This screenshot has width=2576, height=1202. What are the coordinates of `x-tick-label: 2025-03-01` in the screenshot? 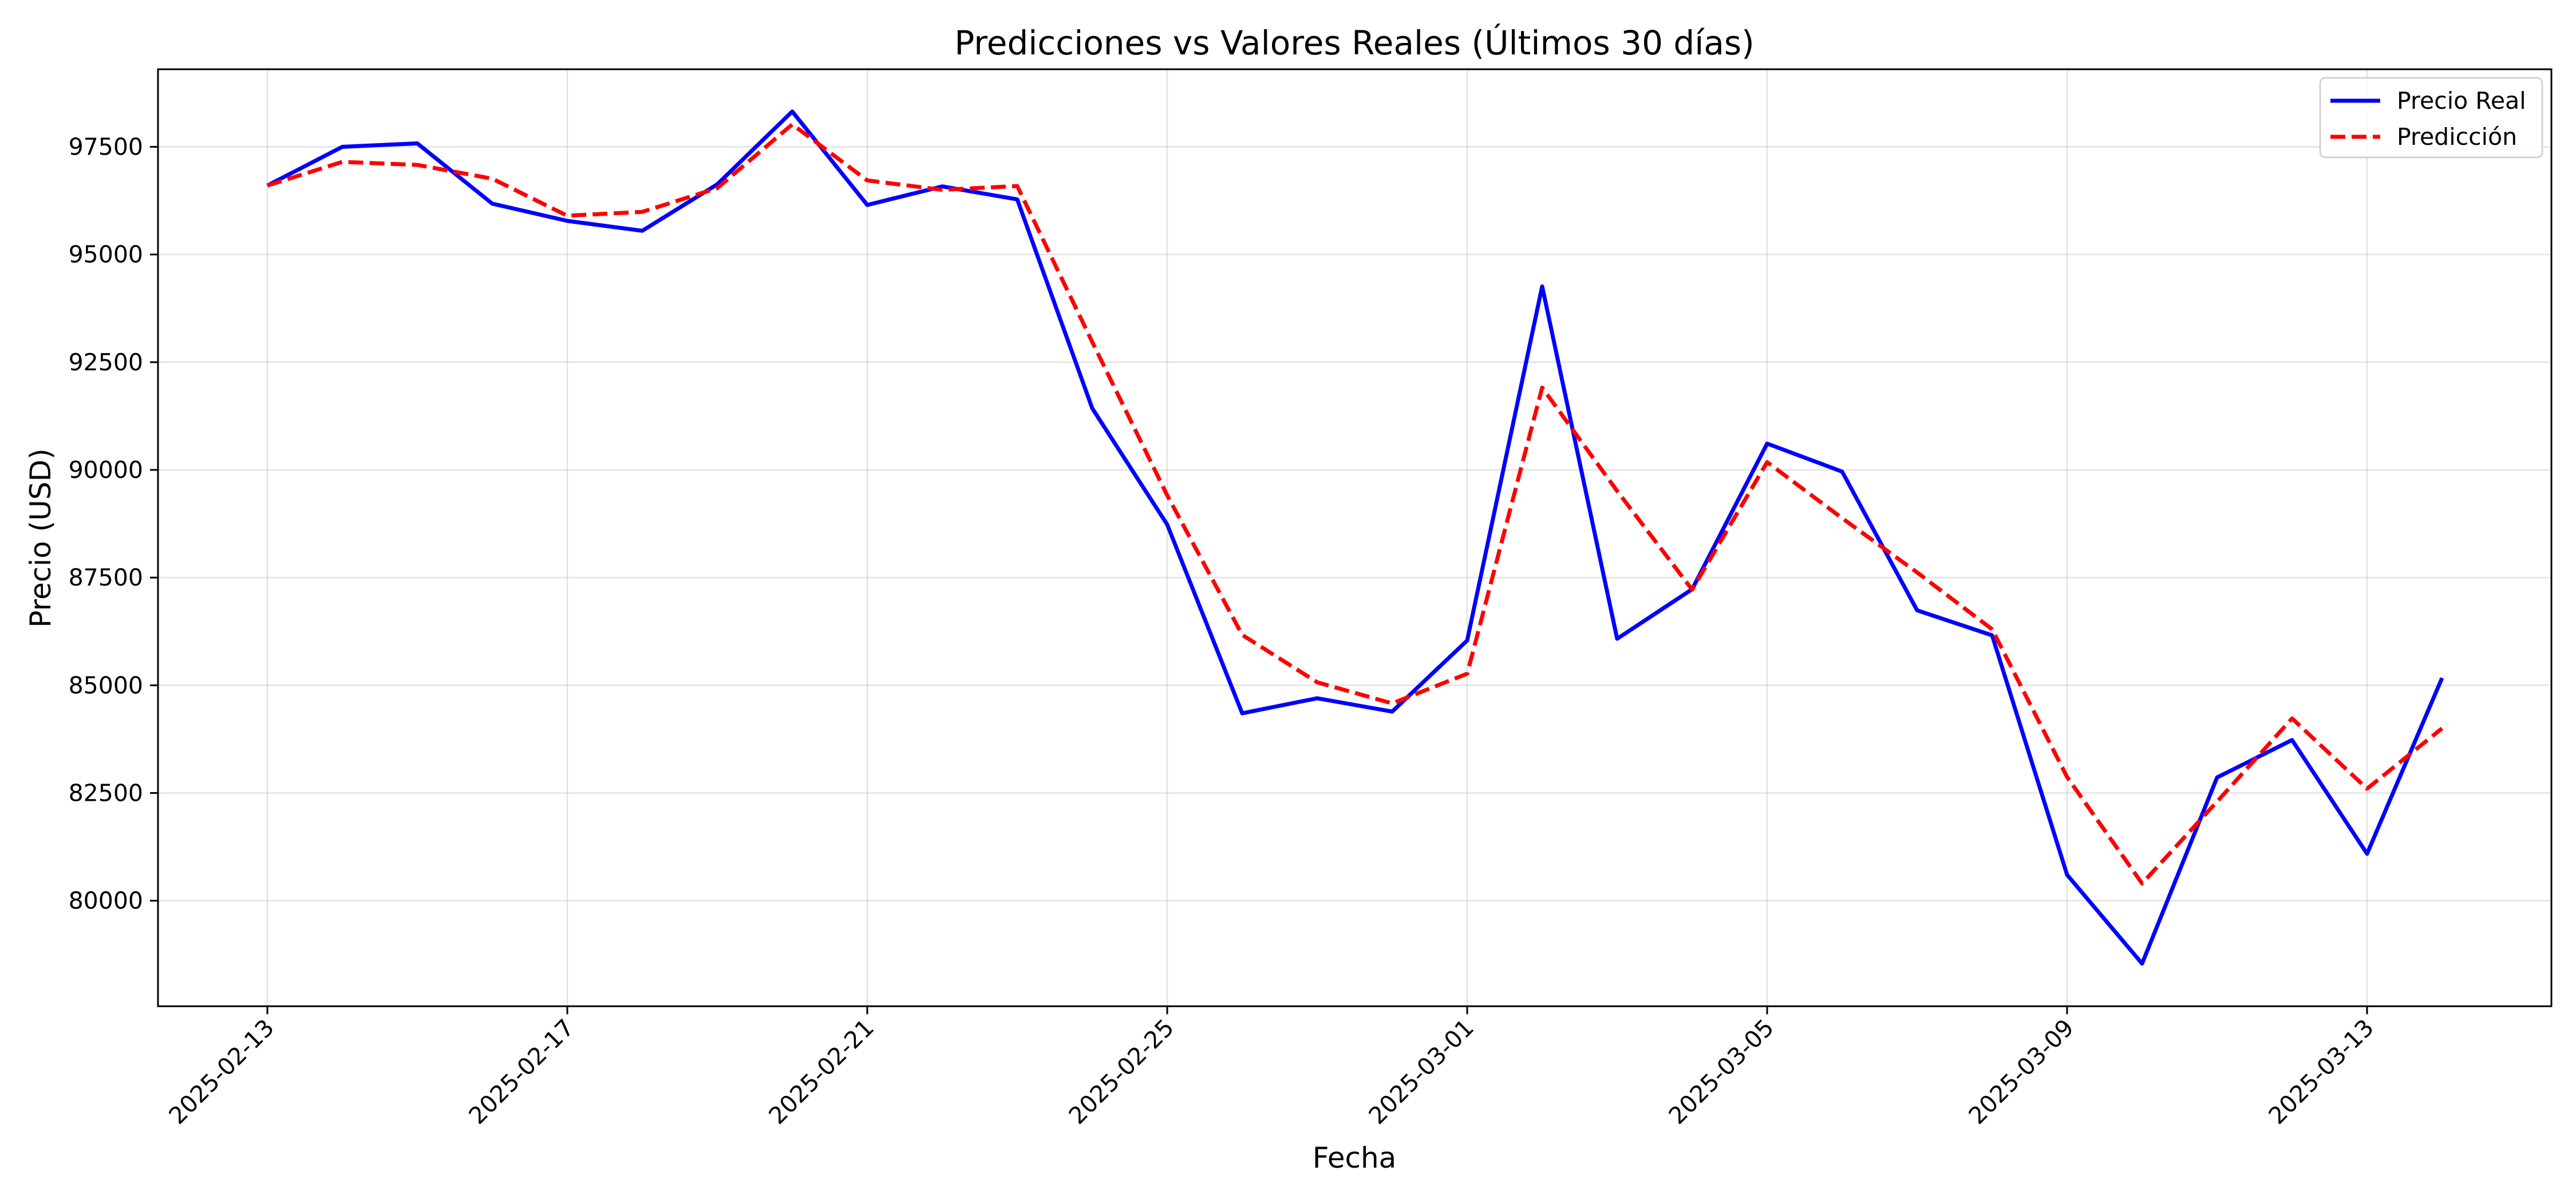 It's located at (1421, 1071).